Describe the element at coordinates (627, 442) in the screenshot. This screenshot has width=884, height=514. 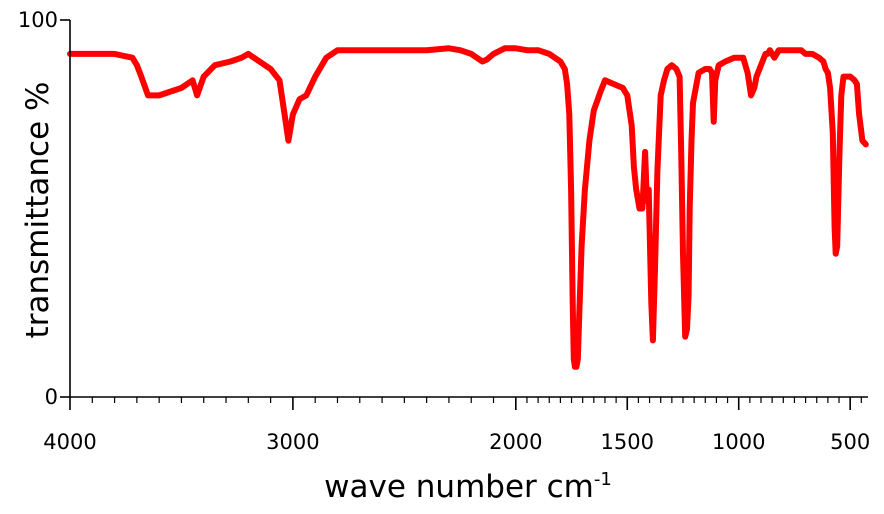
I see `x-tick-label: 1500` at that location.